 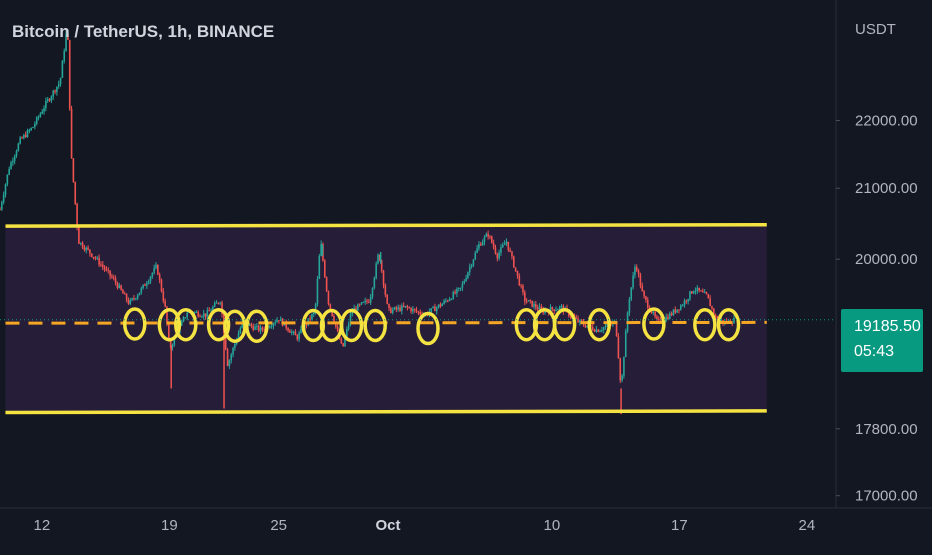 I want to click on time-axis-tick: 25, so click(x=278, y=525).